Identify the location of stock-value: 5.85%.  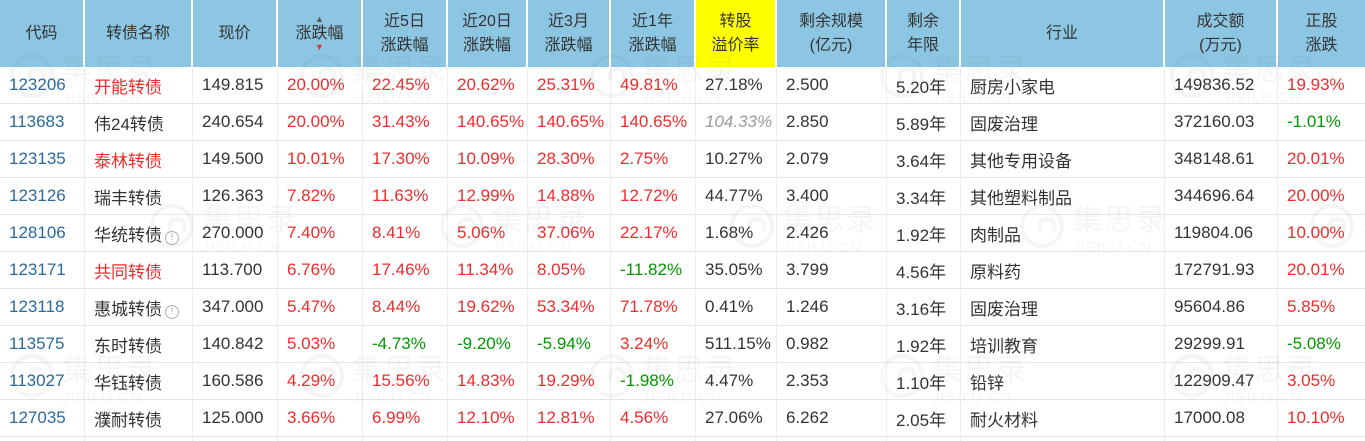
(1311, 306).